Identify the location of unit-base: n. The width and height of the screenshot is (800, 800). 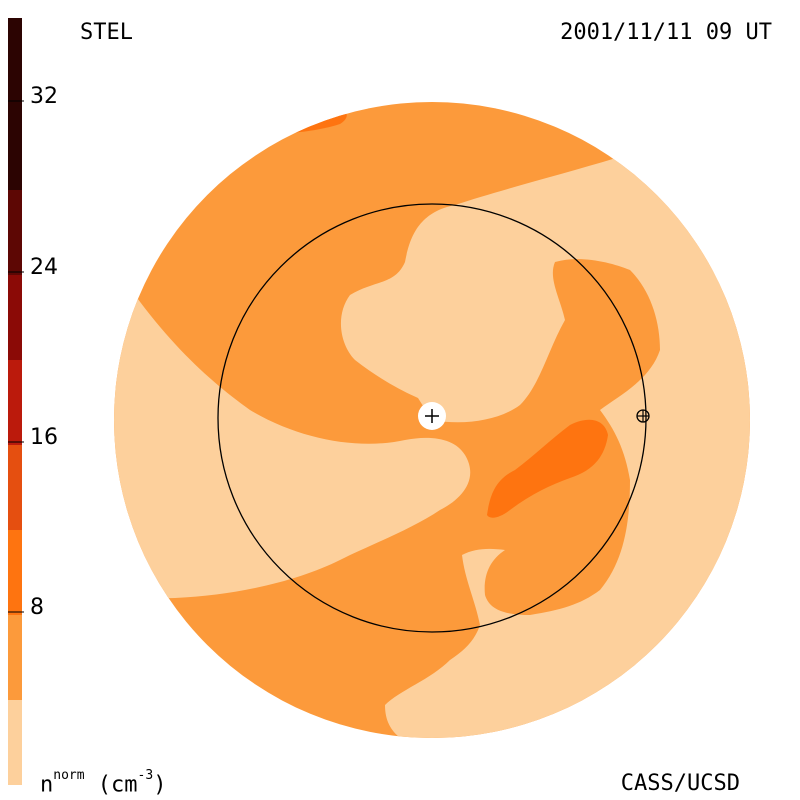
(47, 785).